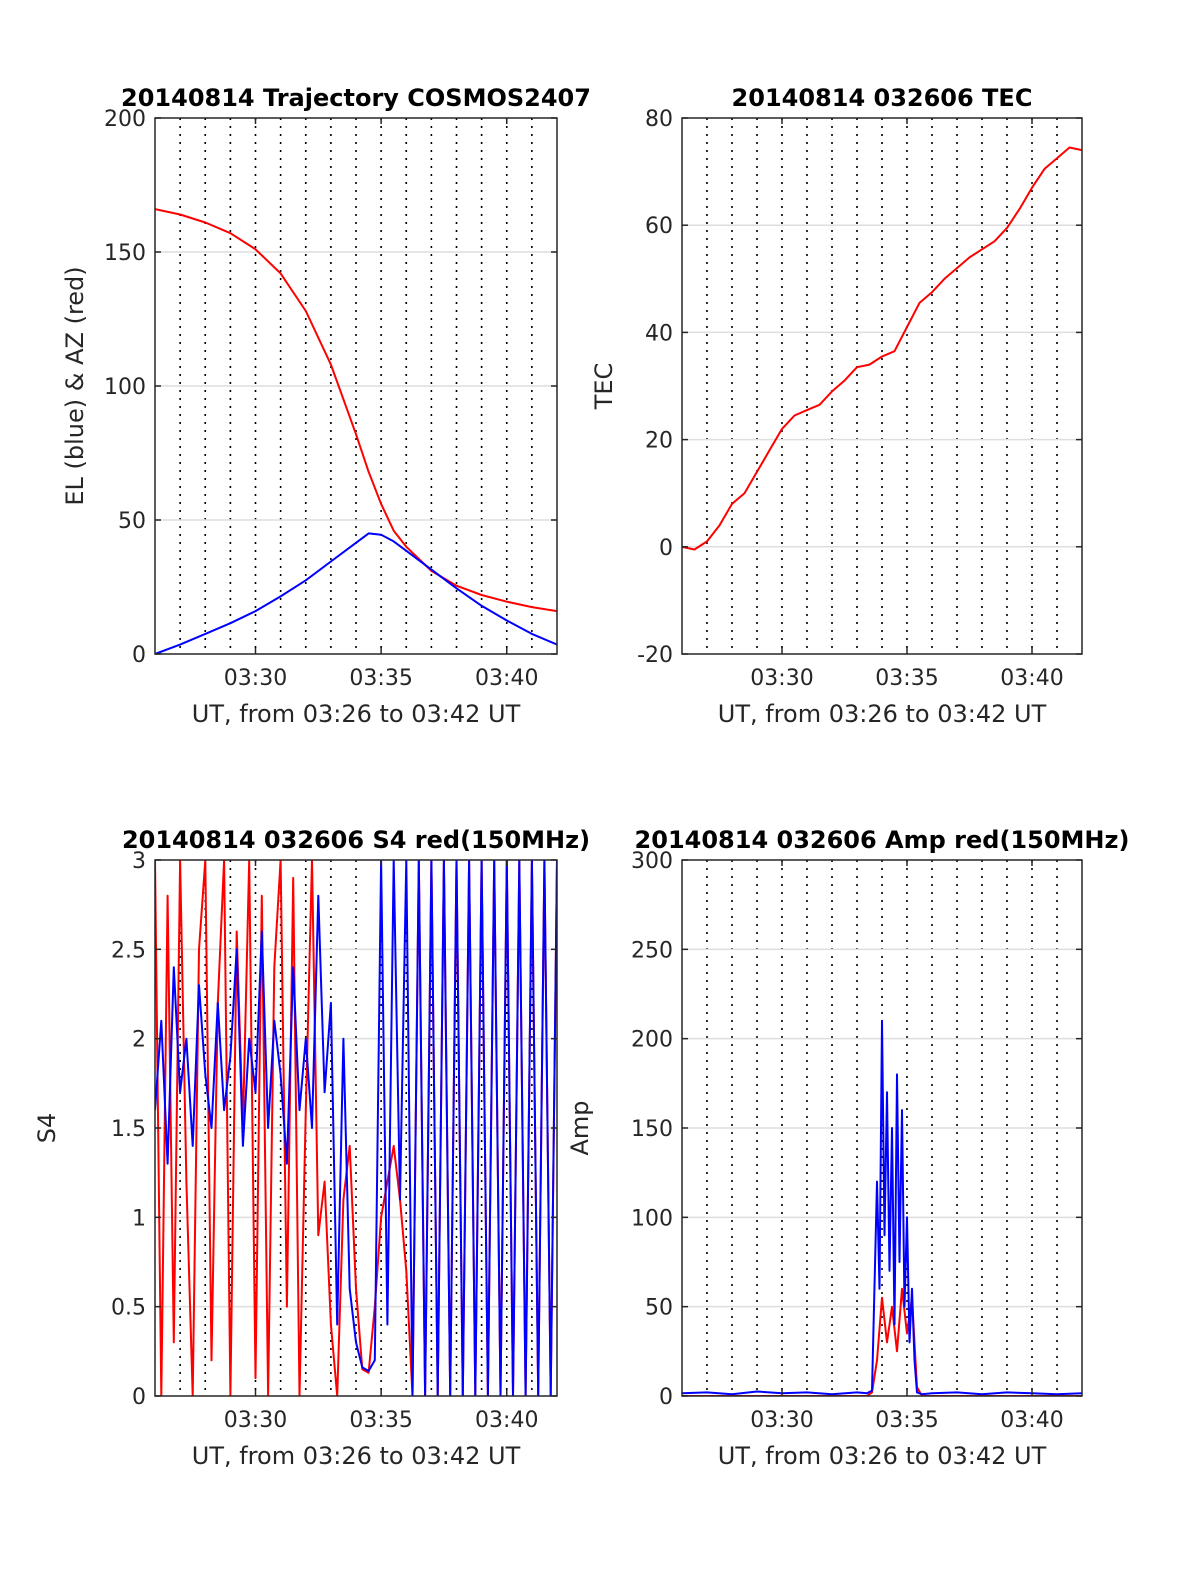  Describe the element at coordinates (139, 1218) in the screenshot. I see `y-tick-label: 1` at that location.